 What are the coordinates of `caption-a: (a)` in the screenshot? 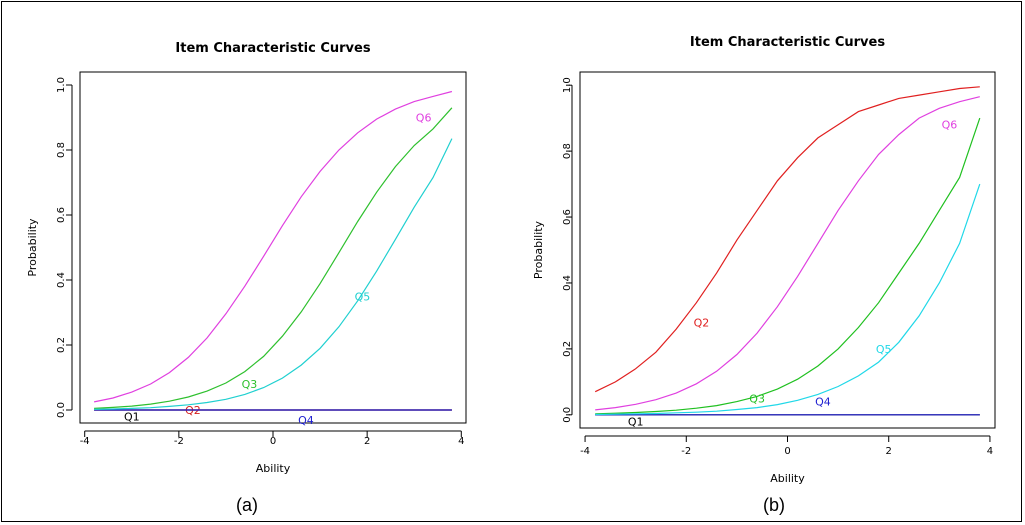 It's located at (247, 505).